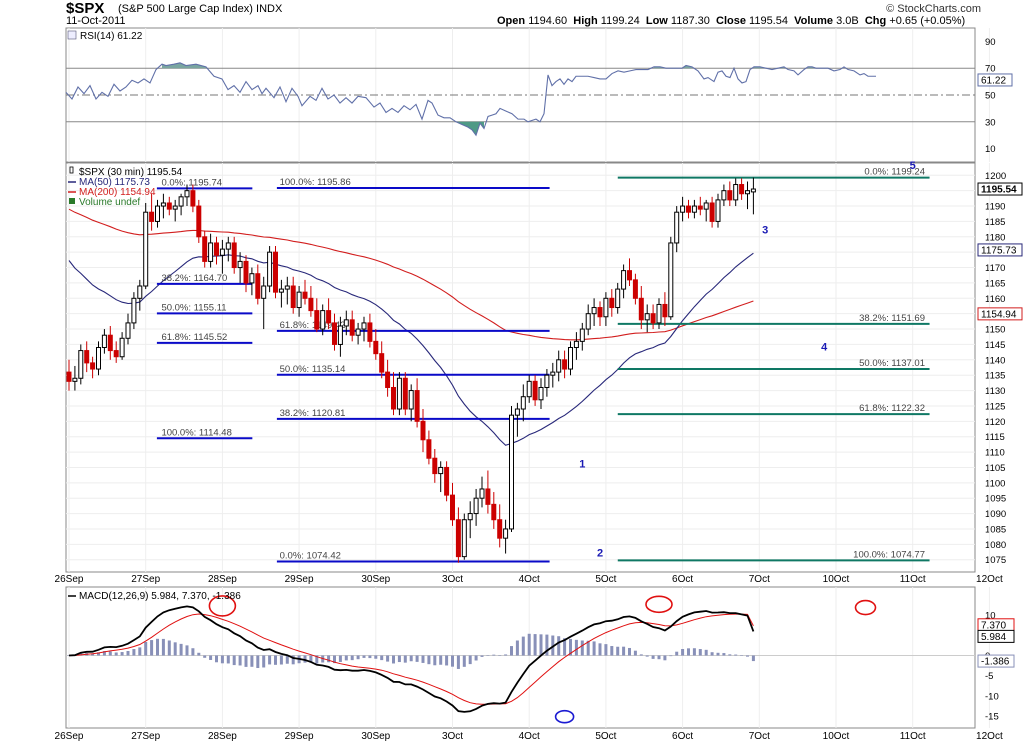  What do you see at coordinates (995, 283) in the screenshot?
I see `price-tick-label: 1165` at bounding box center [995, 283].